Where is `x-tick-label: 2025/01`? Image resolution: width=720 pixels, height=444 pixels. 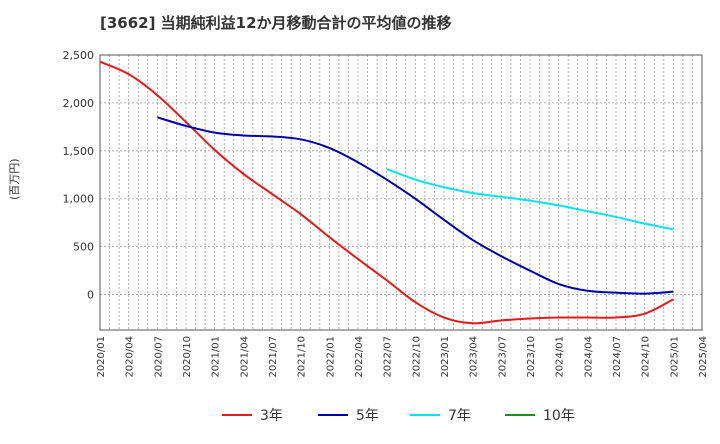
x-tick-label: 2025/01 is located at coordinates (674, 357).